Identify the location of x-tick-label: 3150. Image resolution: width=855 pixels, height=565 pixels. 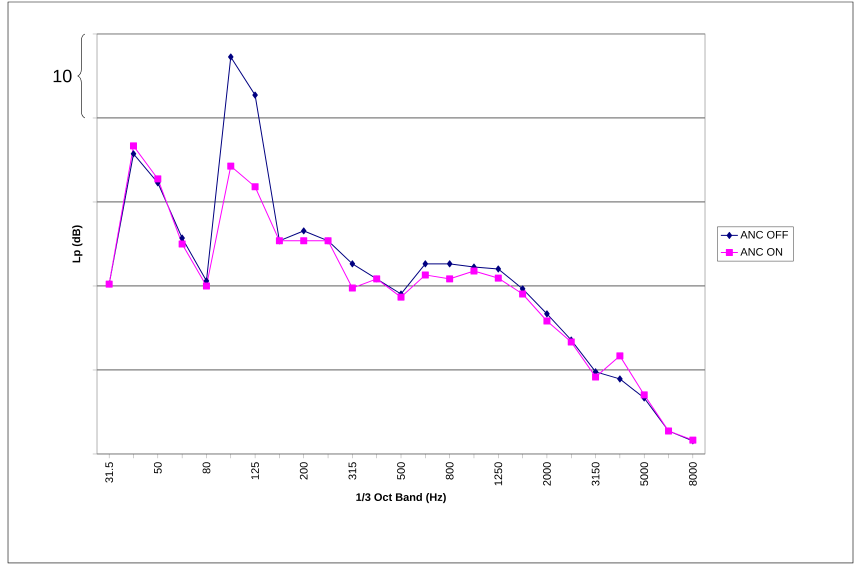
(596, 474).